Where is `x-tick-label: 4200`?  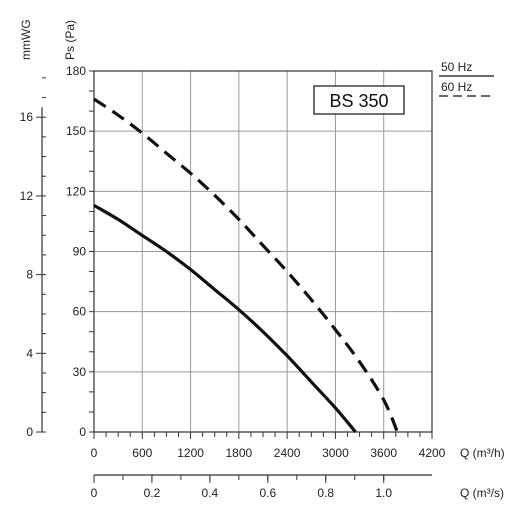 x-tick-label: 4200 is located at coordinates (432, 453).